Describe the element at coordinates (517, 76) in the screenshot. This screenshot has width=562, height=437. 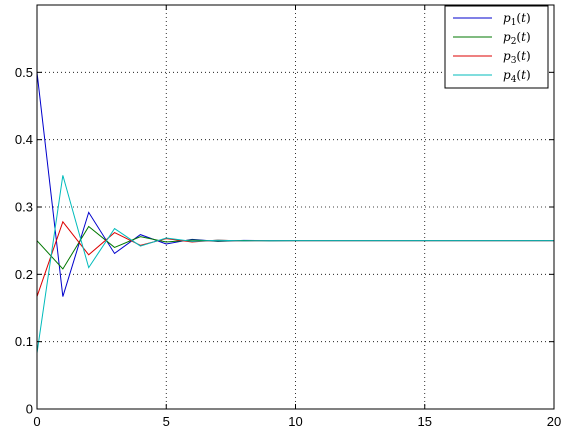
I see `legend-label-p4: p4(t)` at that location.